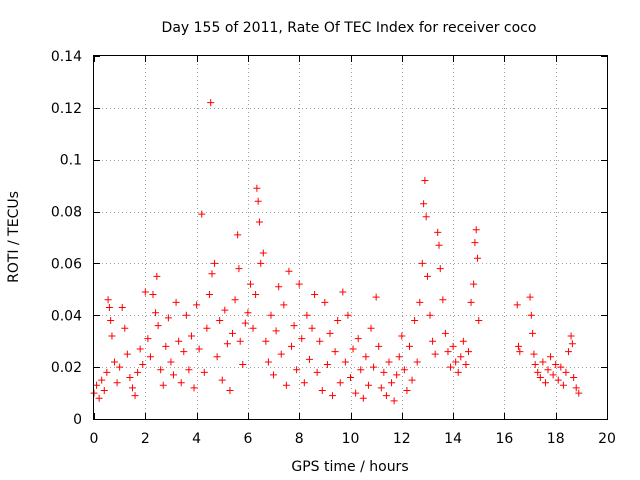  What do you see at coordinates (66, 316) in the screenshot?
I see `y-tick-label: 0.04` at bounding box center [66, 316].